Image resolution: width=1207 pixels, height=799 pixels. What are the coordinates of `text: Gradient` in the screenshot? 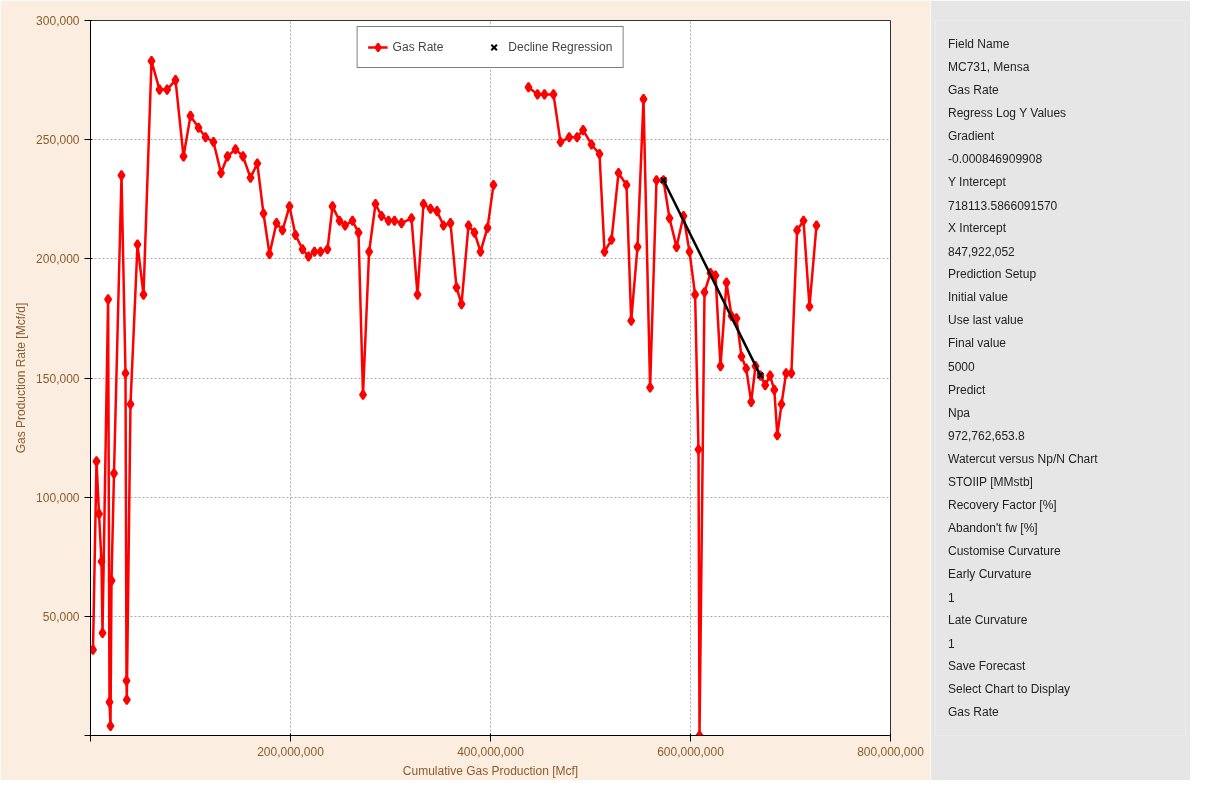 It's located at (971, 135).